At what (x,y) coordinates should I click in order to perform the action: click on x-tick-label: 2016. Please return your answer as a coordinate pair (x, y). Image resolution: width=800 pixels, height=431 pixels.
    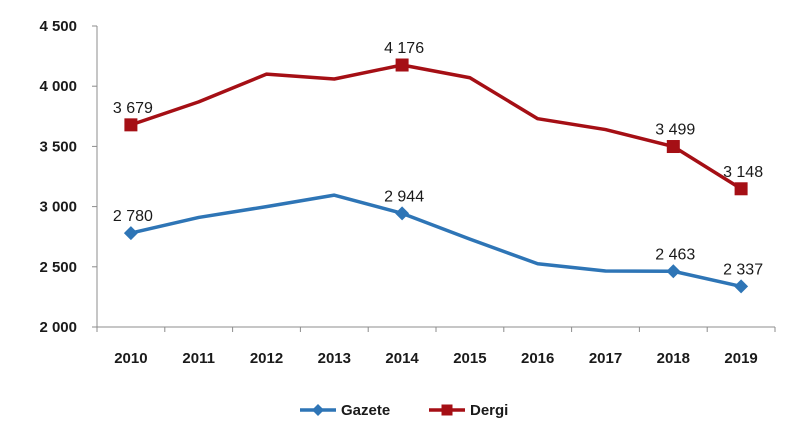
    Looking at the image, I should click on (537, 358).